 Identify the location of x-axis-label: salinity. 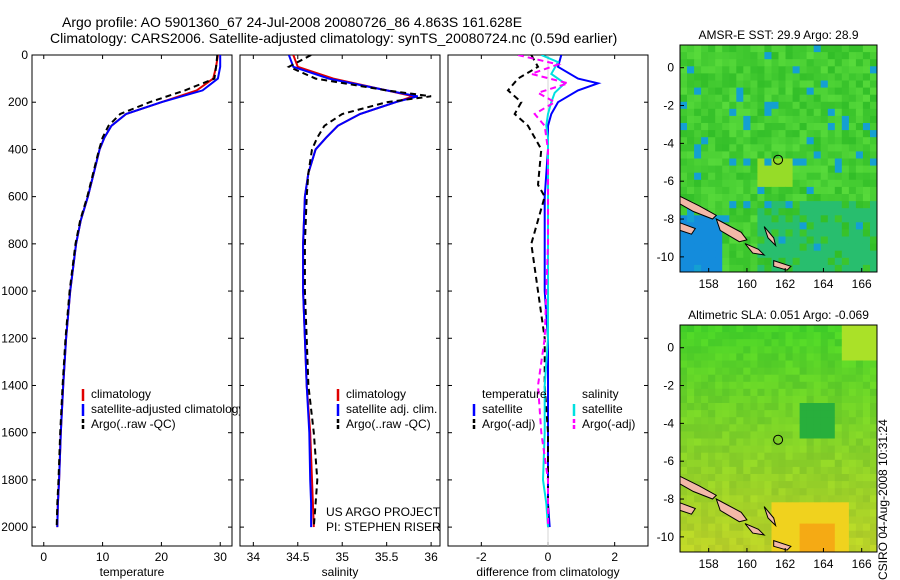
(340, 572).